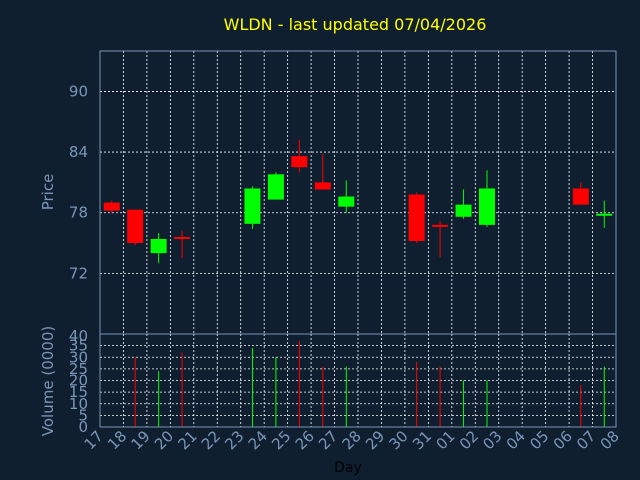  I want to click on x-tick-label: 30, so click(399, 440).